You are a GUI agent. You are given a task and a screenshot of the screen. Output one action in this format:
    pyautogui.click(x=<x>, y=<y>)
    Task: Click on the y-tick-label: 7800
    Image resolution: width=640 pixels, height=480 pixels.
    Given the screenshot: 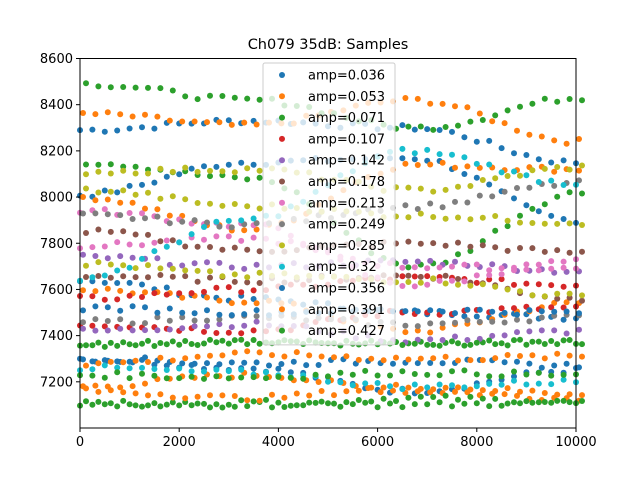 What is the action you would take?
    pyautogui.click(x=56, y=244)
    